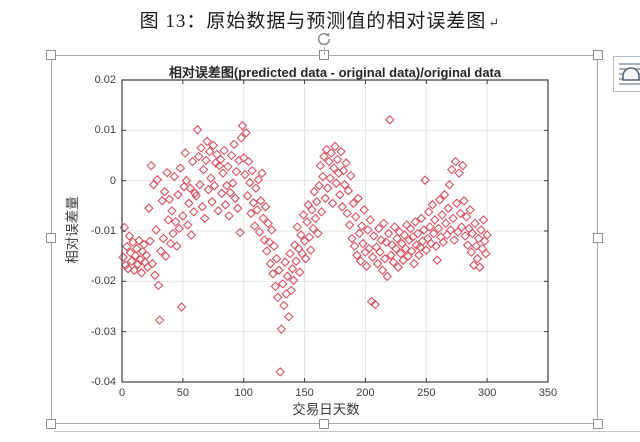 This screenshot has height=442, width=640. Describe the element at coordinates (182, 393) in the screenshot. I see `x-tick-label: 50` at that location.